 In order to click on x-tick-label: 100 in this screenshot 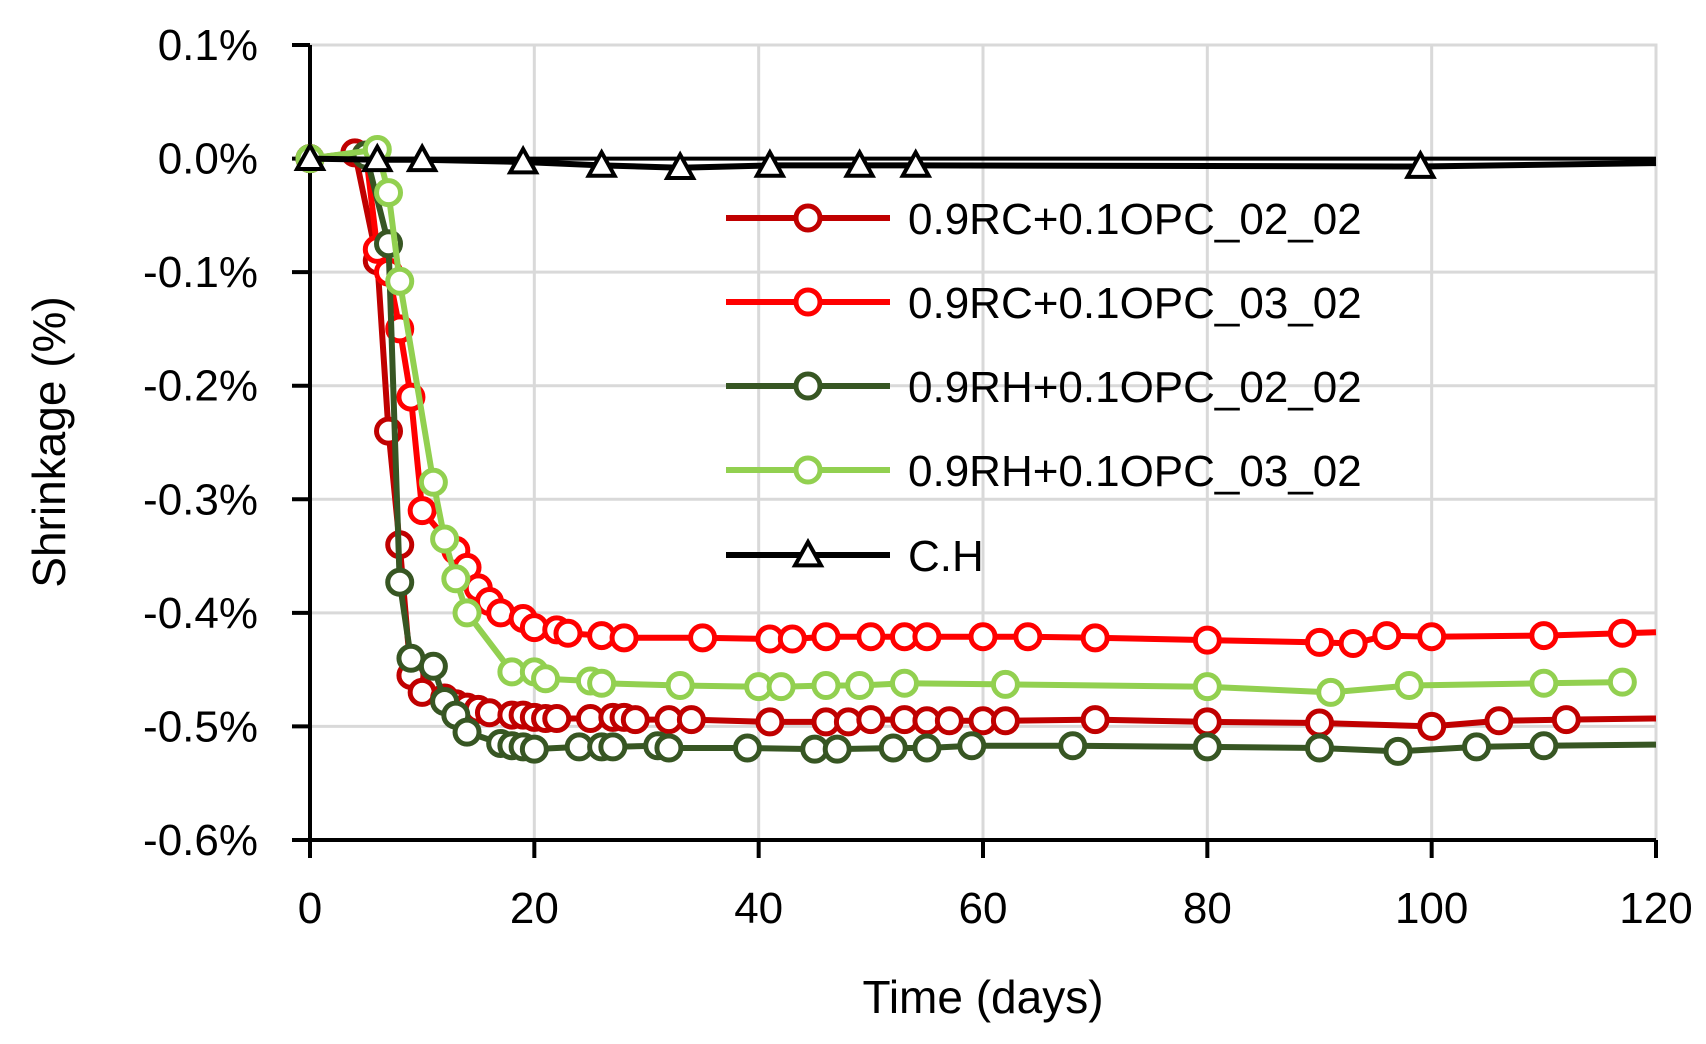, I will do `click(1431, 908)`.